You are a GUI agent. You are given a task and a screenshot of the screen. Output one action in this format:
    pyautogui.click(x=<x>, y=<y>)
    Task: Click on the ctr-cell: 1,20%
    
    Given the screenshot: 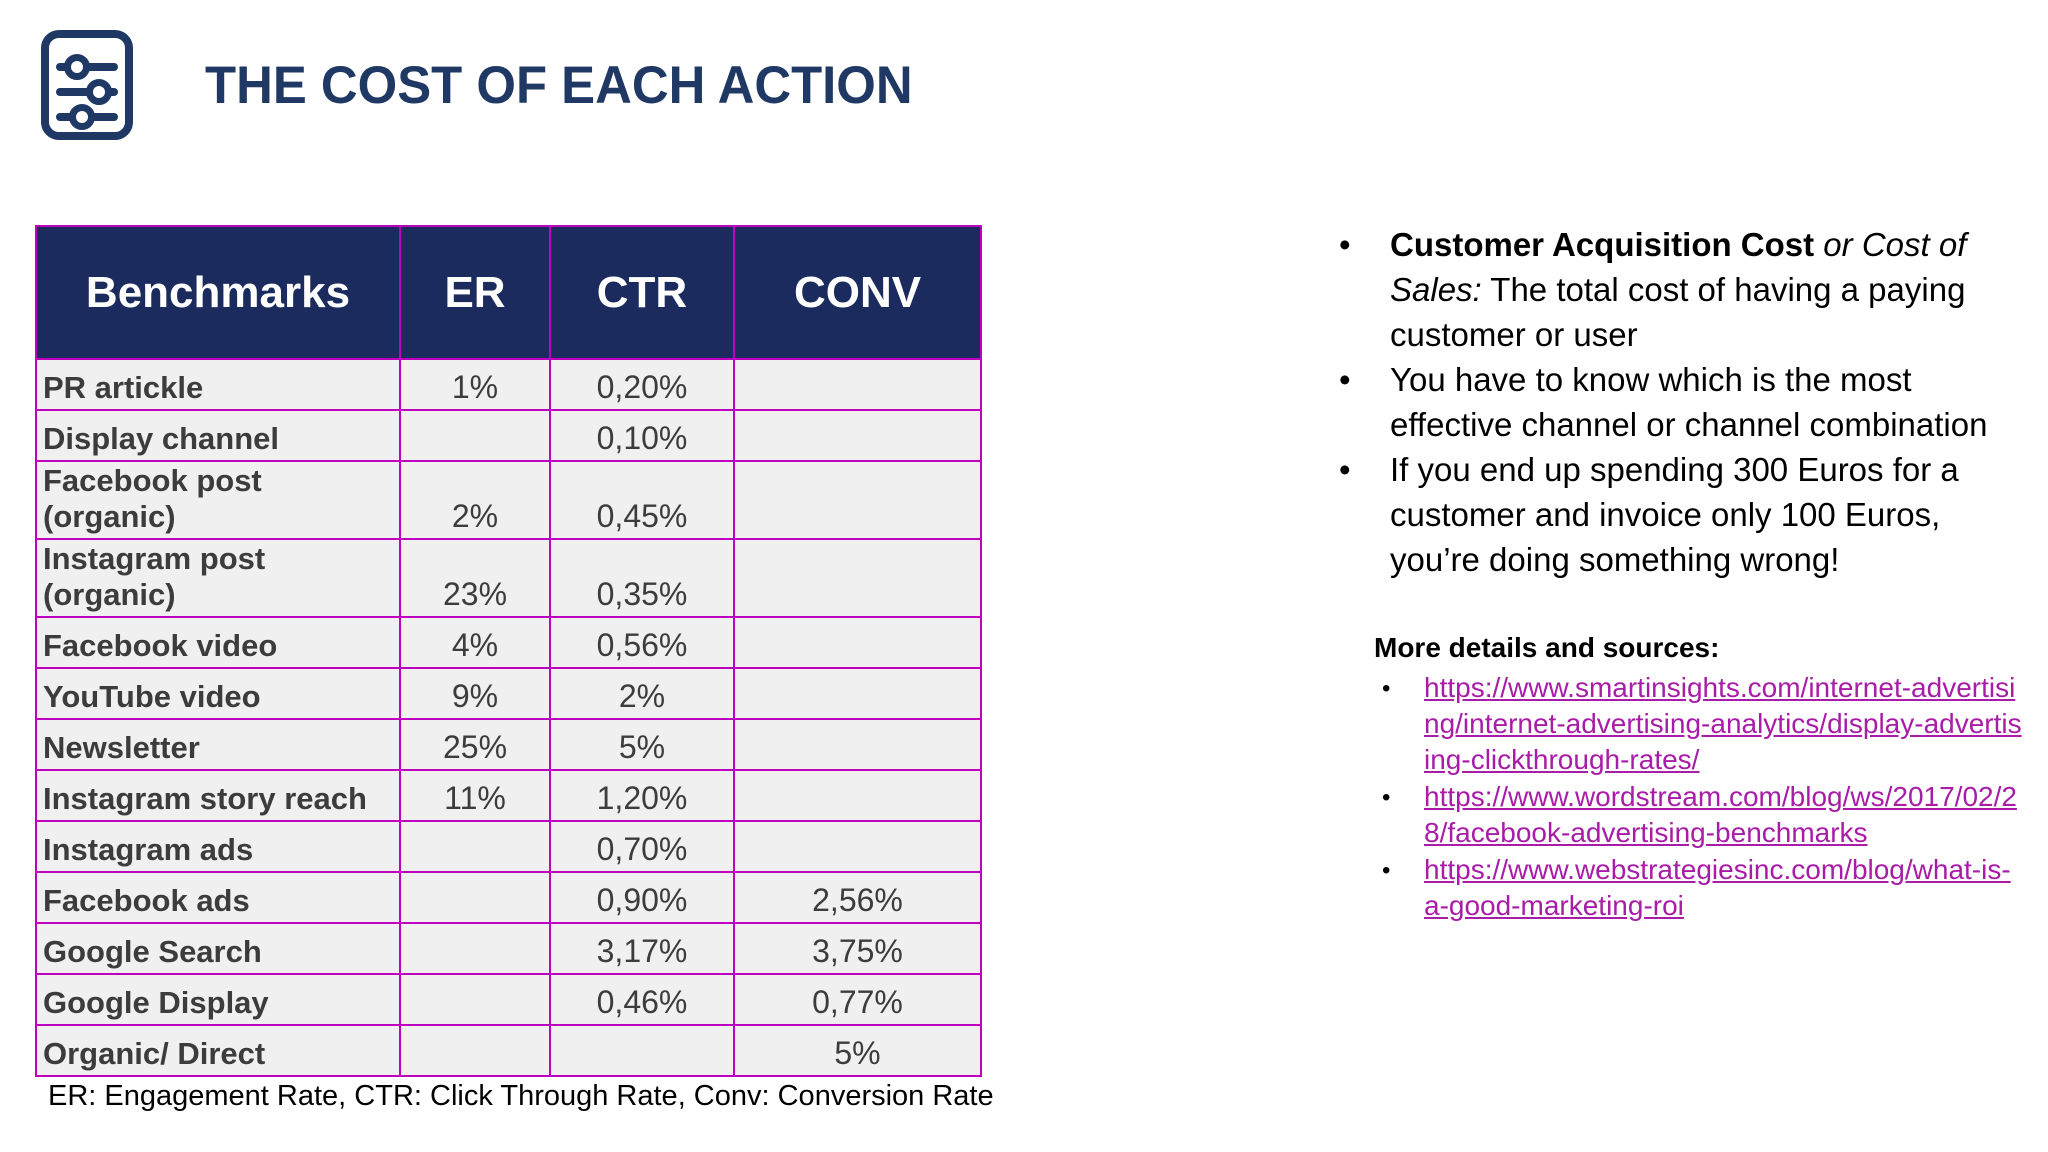 What is the action you would take?
    pyautogui.click(x=642, y=795)
    